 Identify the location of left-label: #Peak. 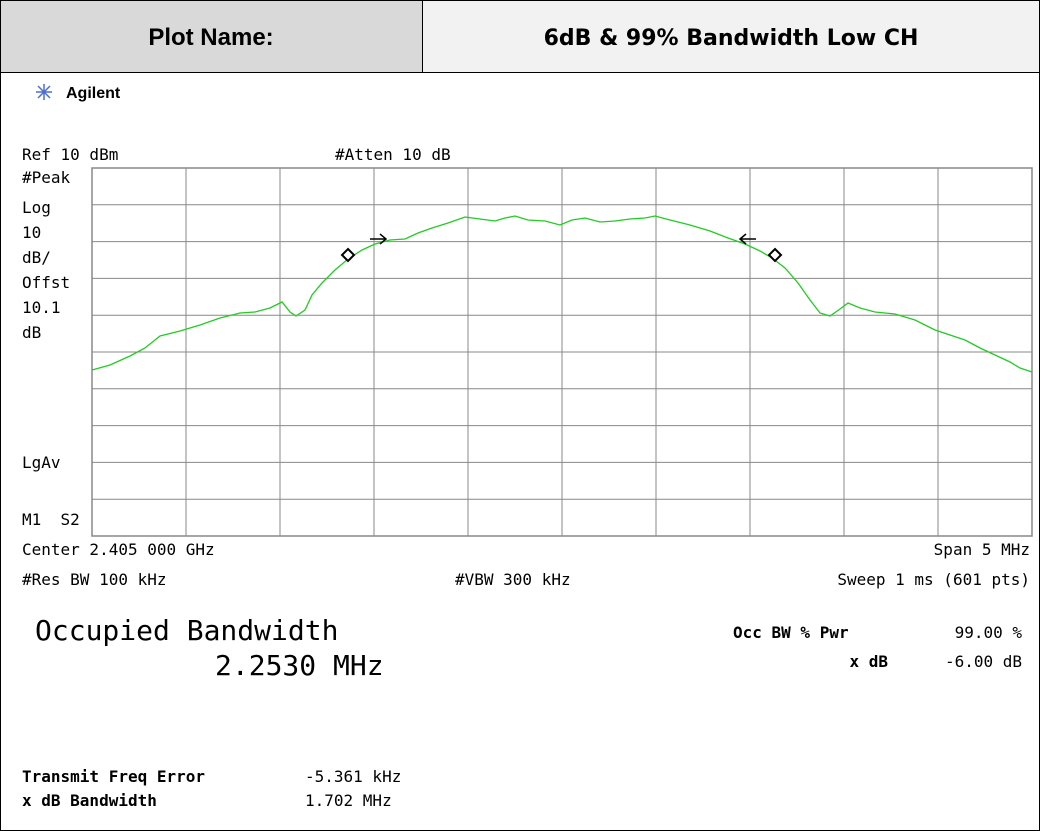
(46, 177).